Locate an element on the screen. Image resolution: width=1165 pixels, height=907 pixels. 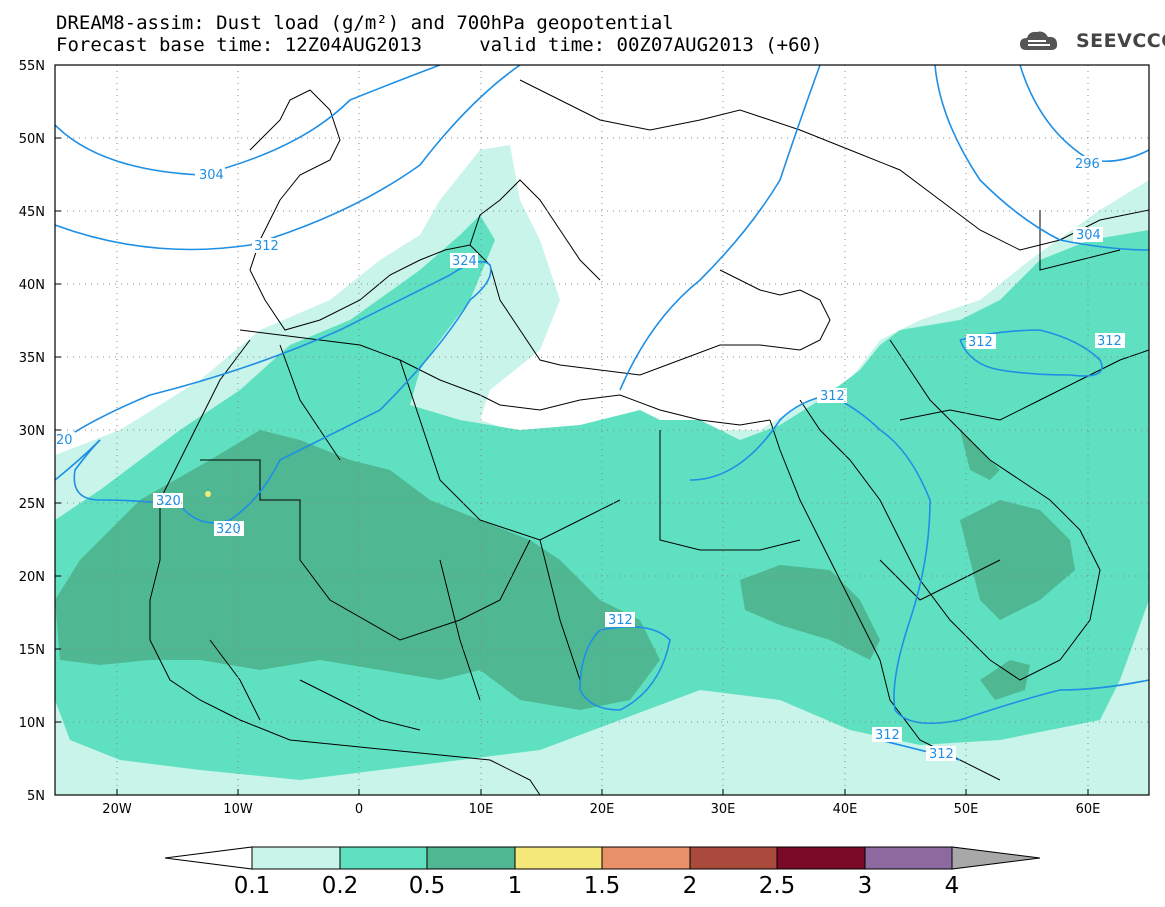
lat-label: 35N is located at coordinates (32, 358).